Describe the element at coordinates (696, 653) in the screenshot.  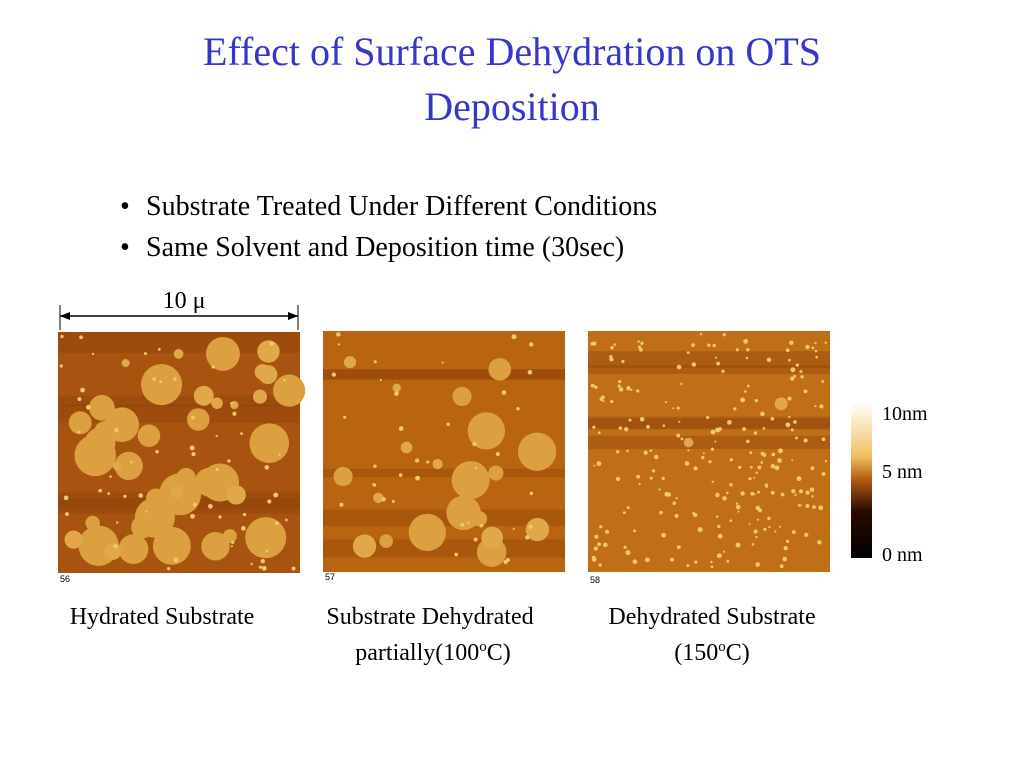
I see `caption-part: (150` at that location.